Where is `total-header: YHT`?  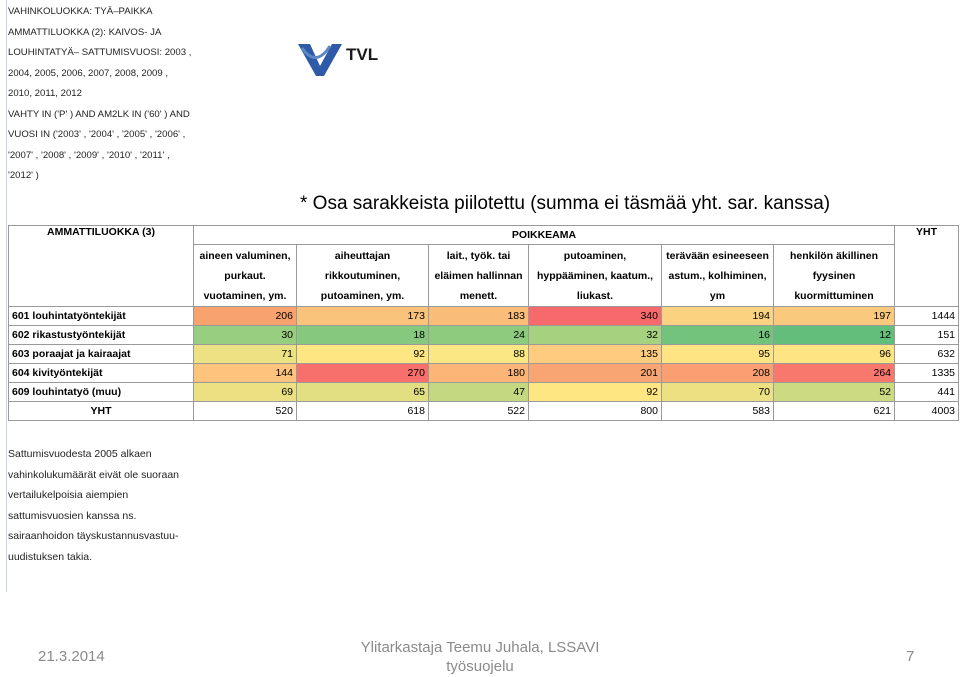
total-header: YHT is located at coordinates (927, 266).